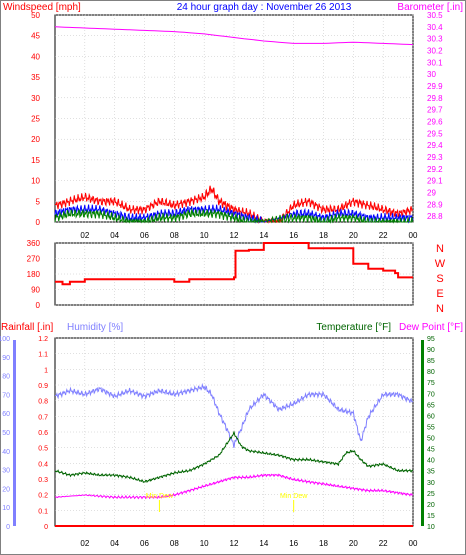 This screenshot has height=555, width=466. What do you see at coordinates (234, 486) in the screenshot?
I see `dewpoint-line` at bounding box center [234, 486].